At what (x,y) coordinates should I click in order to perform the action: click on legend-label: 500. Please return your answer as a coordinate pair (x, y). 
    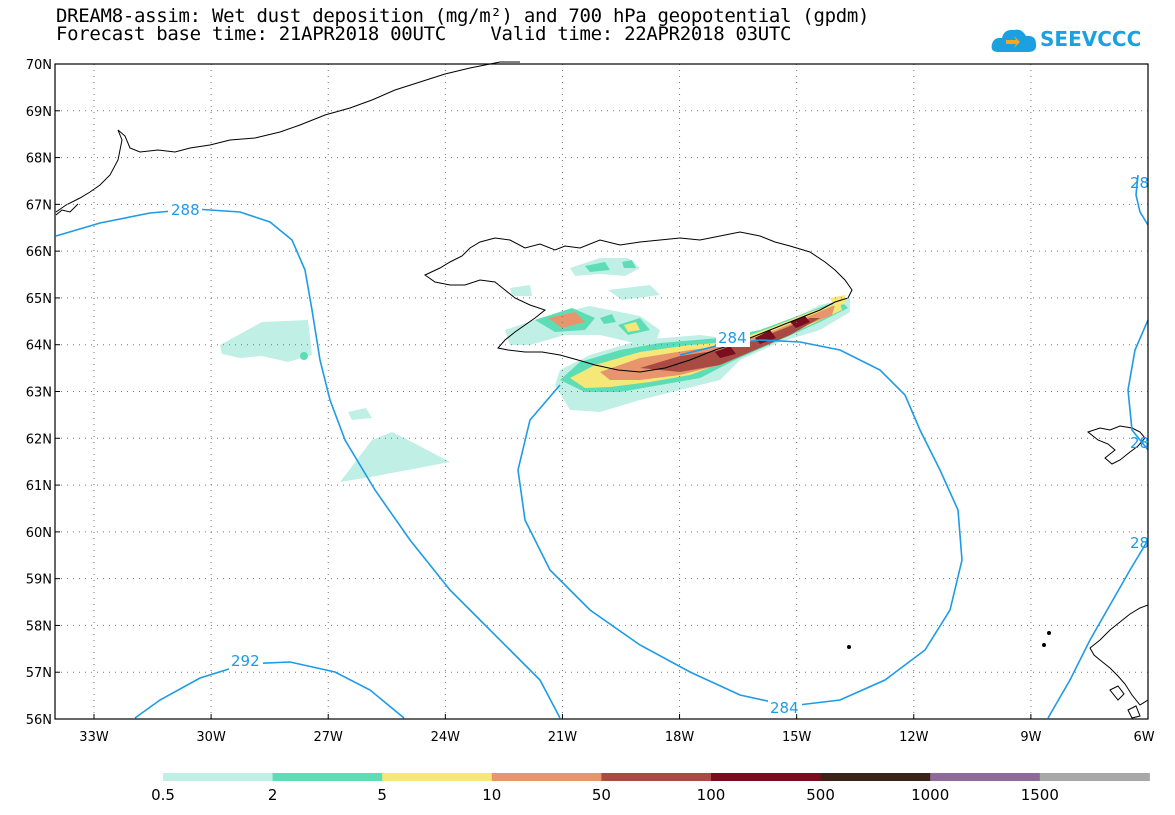
    Looking at the image, I should click on (820, 795).